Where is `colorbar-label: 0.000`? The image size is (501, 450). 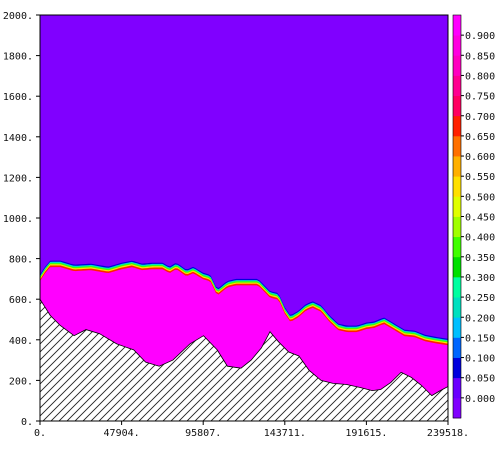
colorbar-label: 0.000 is located at coordinates (480, 399).